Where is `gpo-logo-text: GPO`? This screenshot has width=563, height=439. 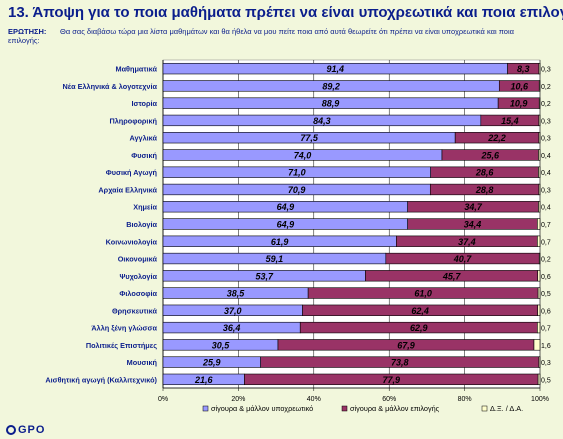 gpo-logo-text: GPO is located at coordinates (32, 430).